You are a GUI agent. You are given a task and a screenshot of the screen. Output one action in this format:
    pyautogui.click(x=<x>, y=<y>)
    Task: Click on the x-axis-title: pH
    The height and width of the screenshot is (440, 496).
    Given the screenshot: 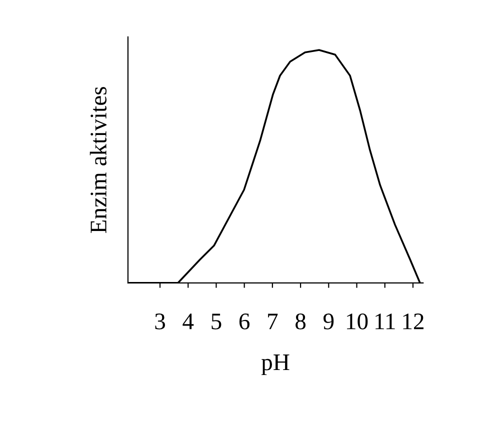 What is the action you would take?
    pyautogui.click(x=275, y=365)
    